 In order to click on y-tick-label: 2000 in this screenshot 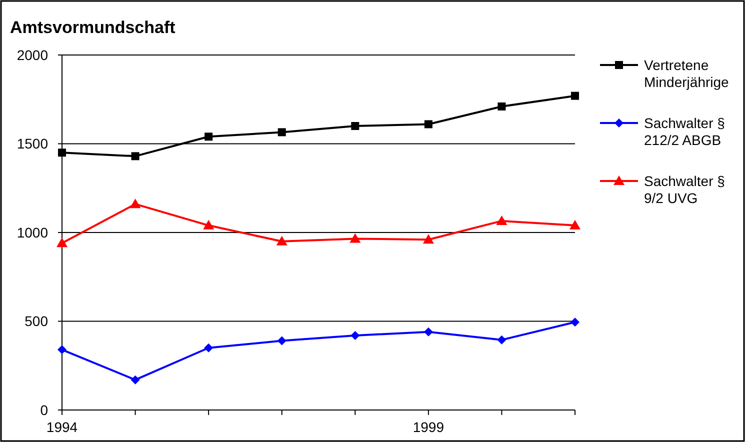, I will do `click(32, 54)`.